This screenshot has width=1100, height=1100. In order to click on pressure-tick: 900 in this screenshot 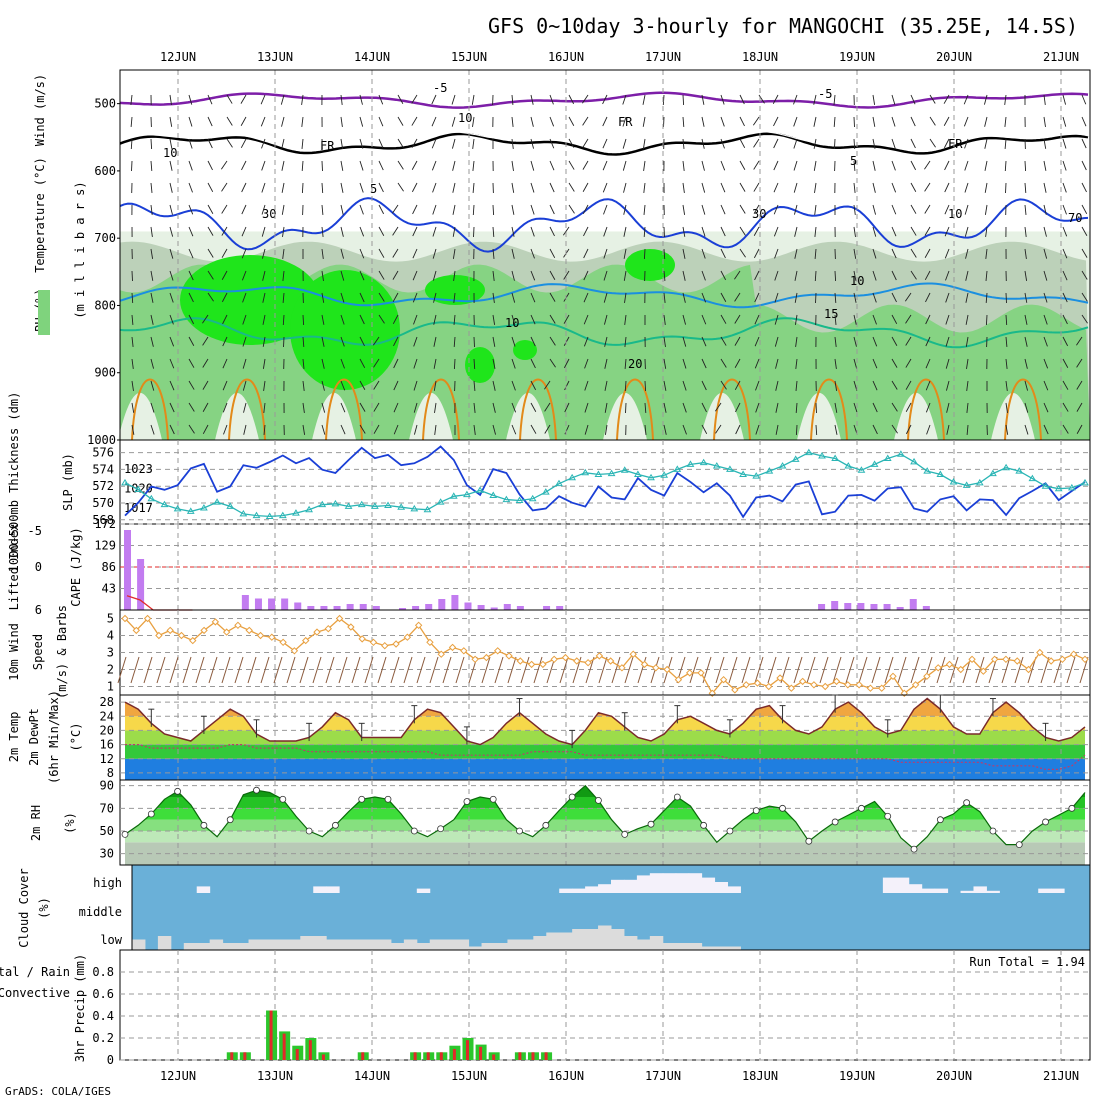, I will do `click(105, 373)`.